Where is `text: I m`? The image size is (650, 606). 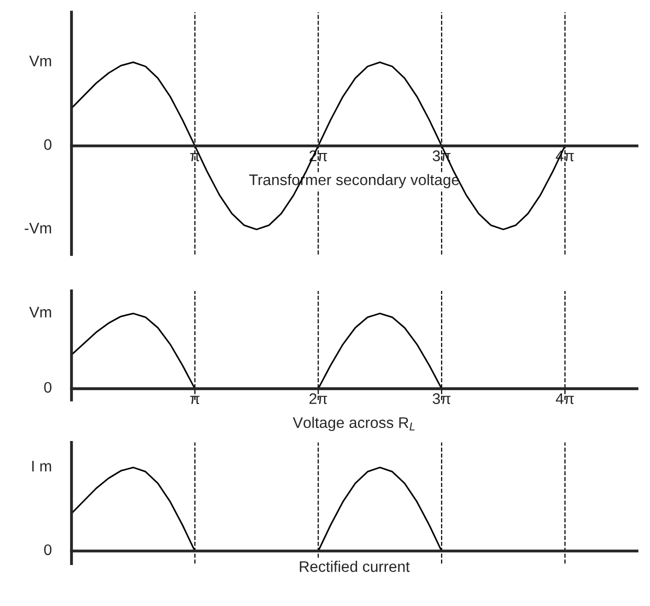
text: I m is located at coordinates (42, 466).